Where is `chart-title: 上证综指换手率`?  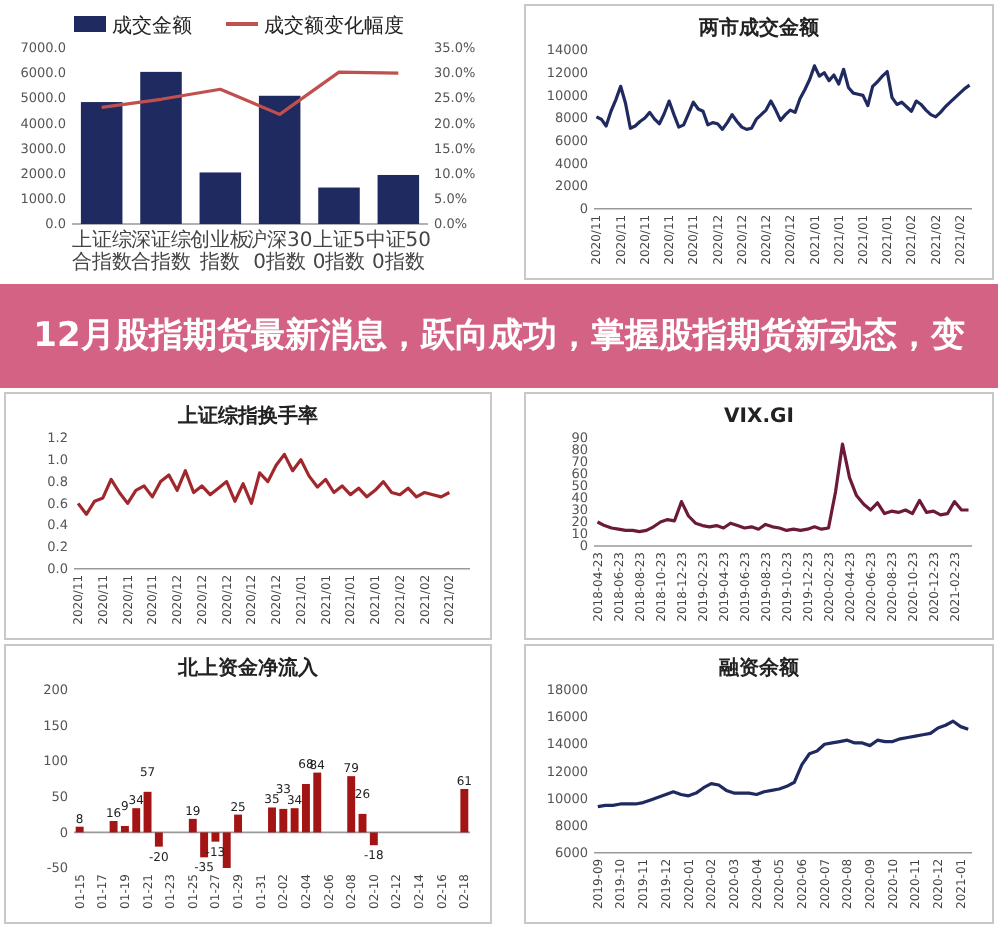
chart-title: 上证综指换手率 is located at coordinates (247, 416).